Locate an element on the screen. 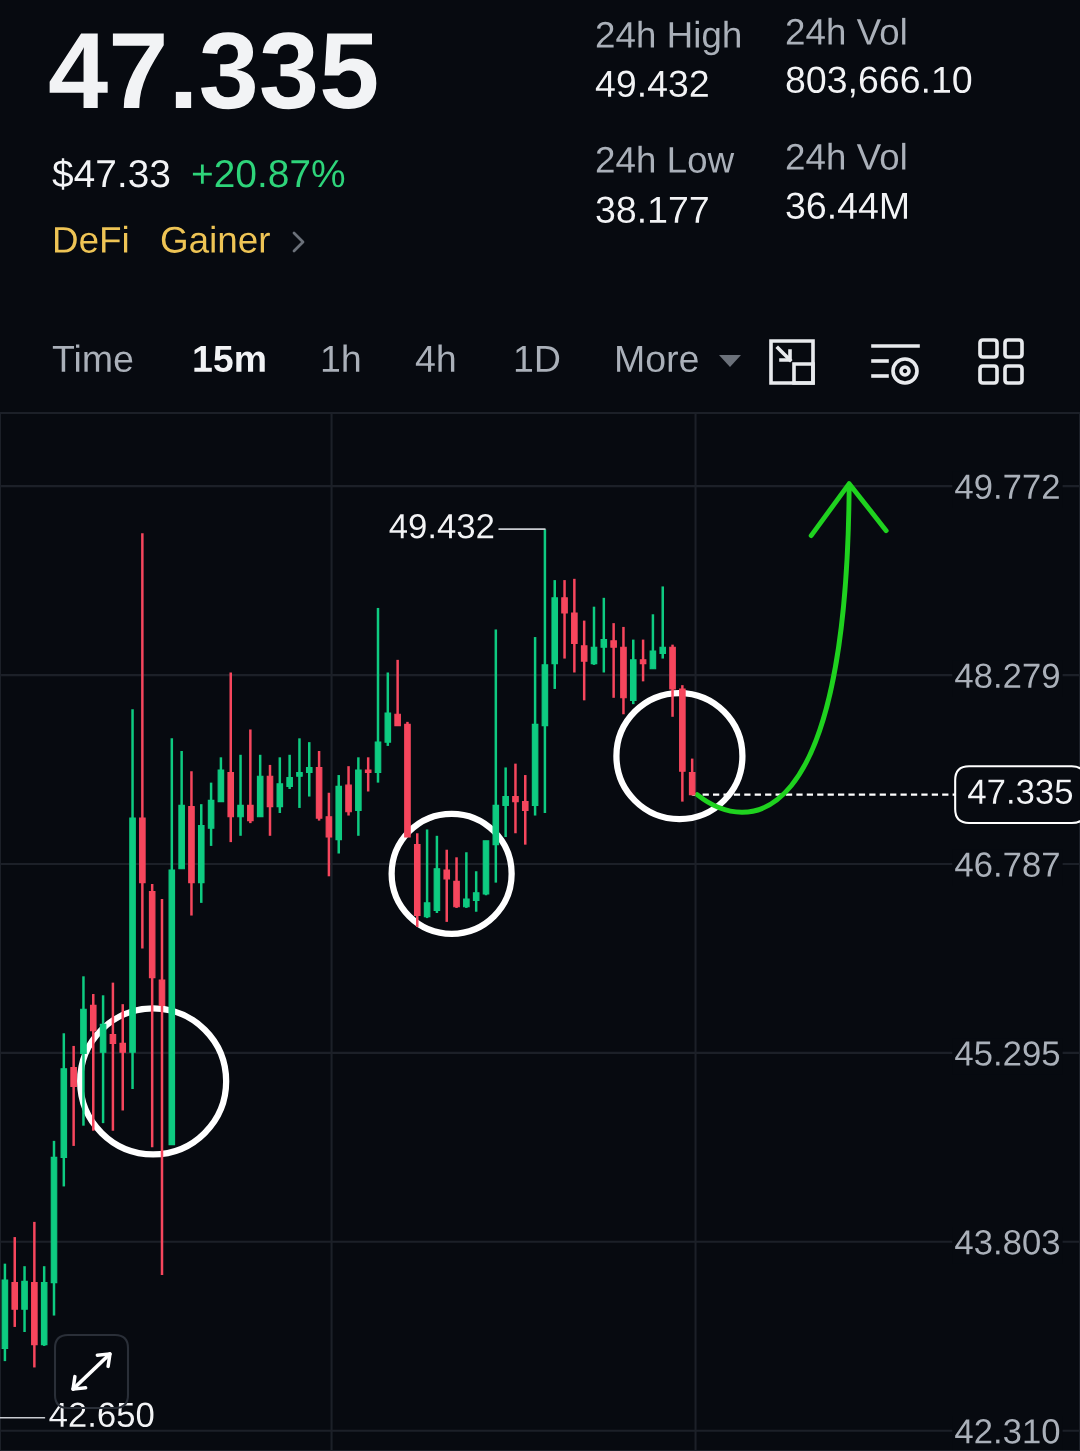 The height and width of the screenshot is (1451, 1080). text: Time is located at coordinates (92, 358).